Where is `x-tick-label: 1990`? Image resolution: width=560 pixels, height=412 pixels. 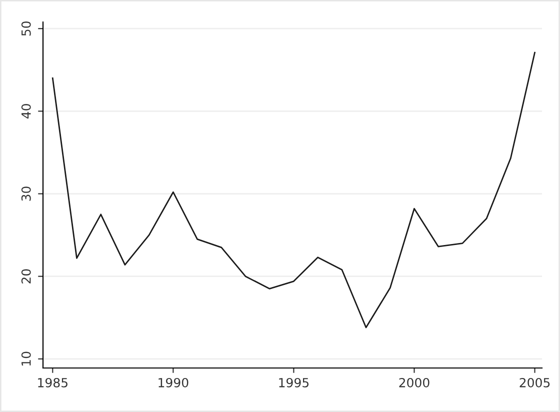 x-tick-label: 1990 is located at coordinates (173, 383).